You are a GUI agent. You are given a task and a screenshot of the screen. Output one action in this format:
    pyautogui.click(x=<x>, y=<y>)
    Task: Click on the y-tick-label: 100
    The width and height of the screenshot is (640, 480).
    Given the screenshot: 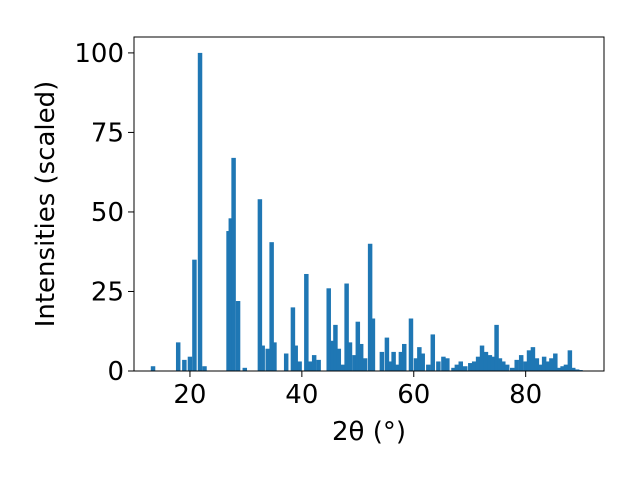 What is the action you would take?
    pyautogui.click(x=99, y=54)
    